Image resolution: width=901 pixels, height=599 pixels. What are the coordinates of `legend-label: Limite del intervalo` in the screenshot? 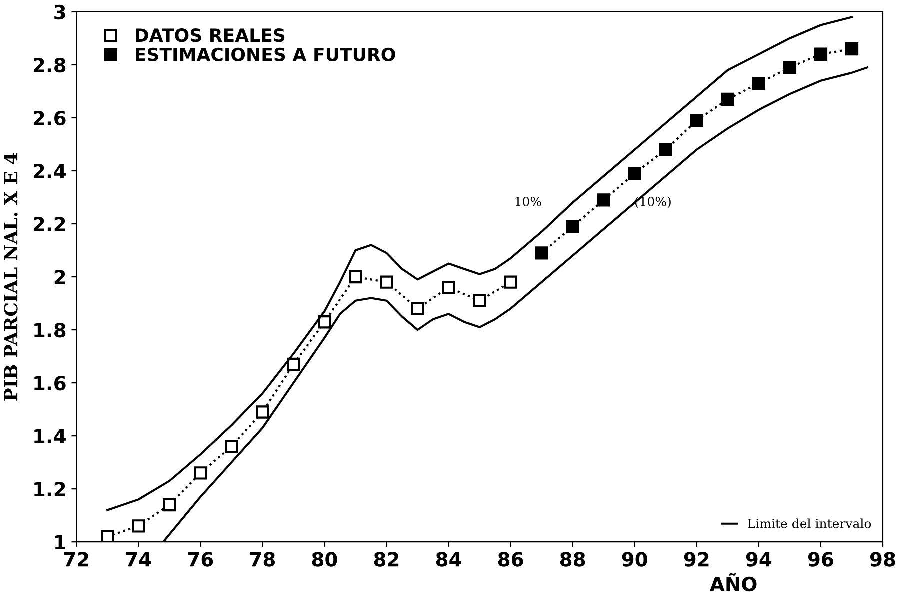 It's located at (810, 523).